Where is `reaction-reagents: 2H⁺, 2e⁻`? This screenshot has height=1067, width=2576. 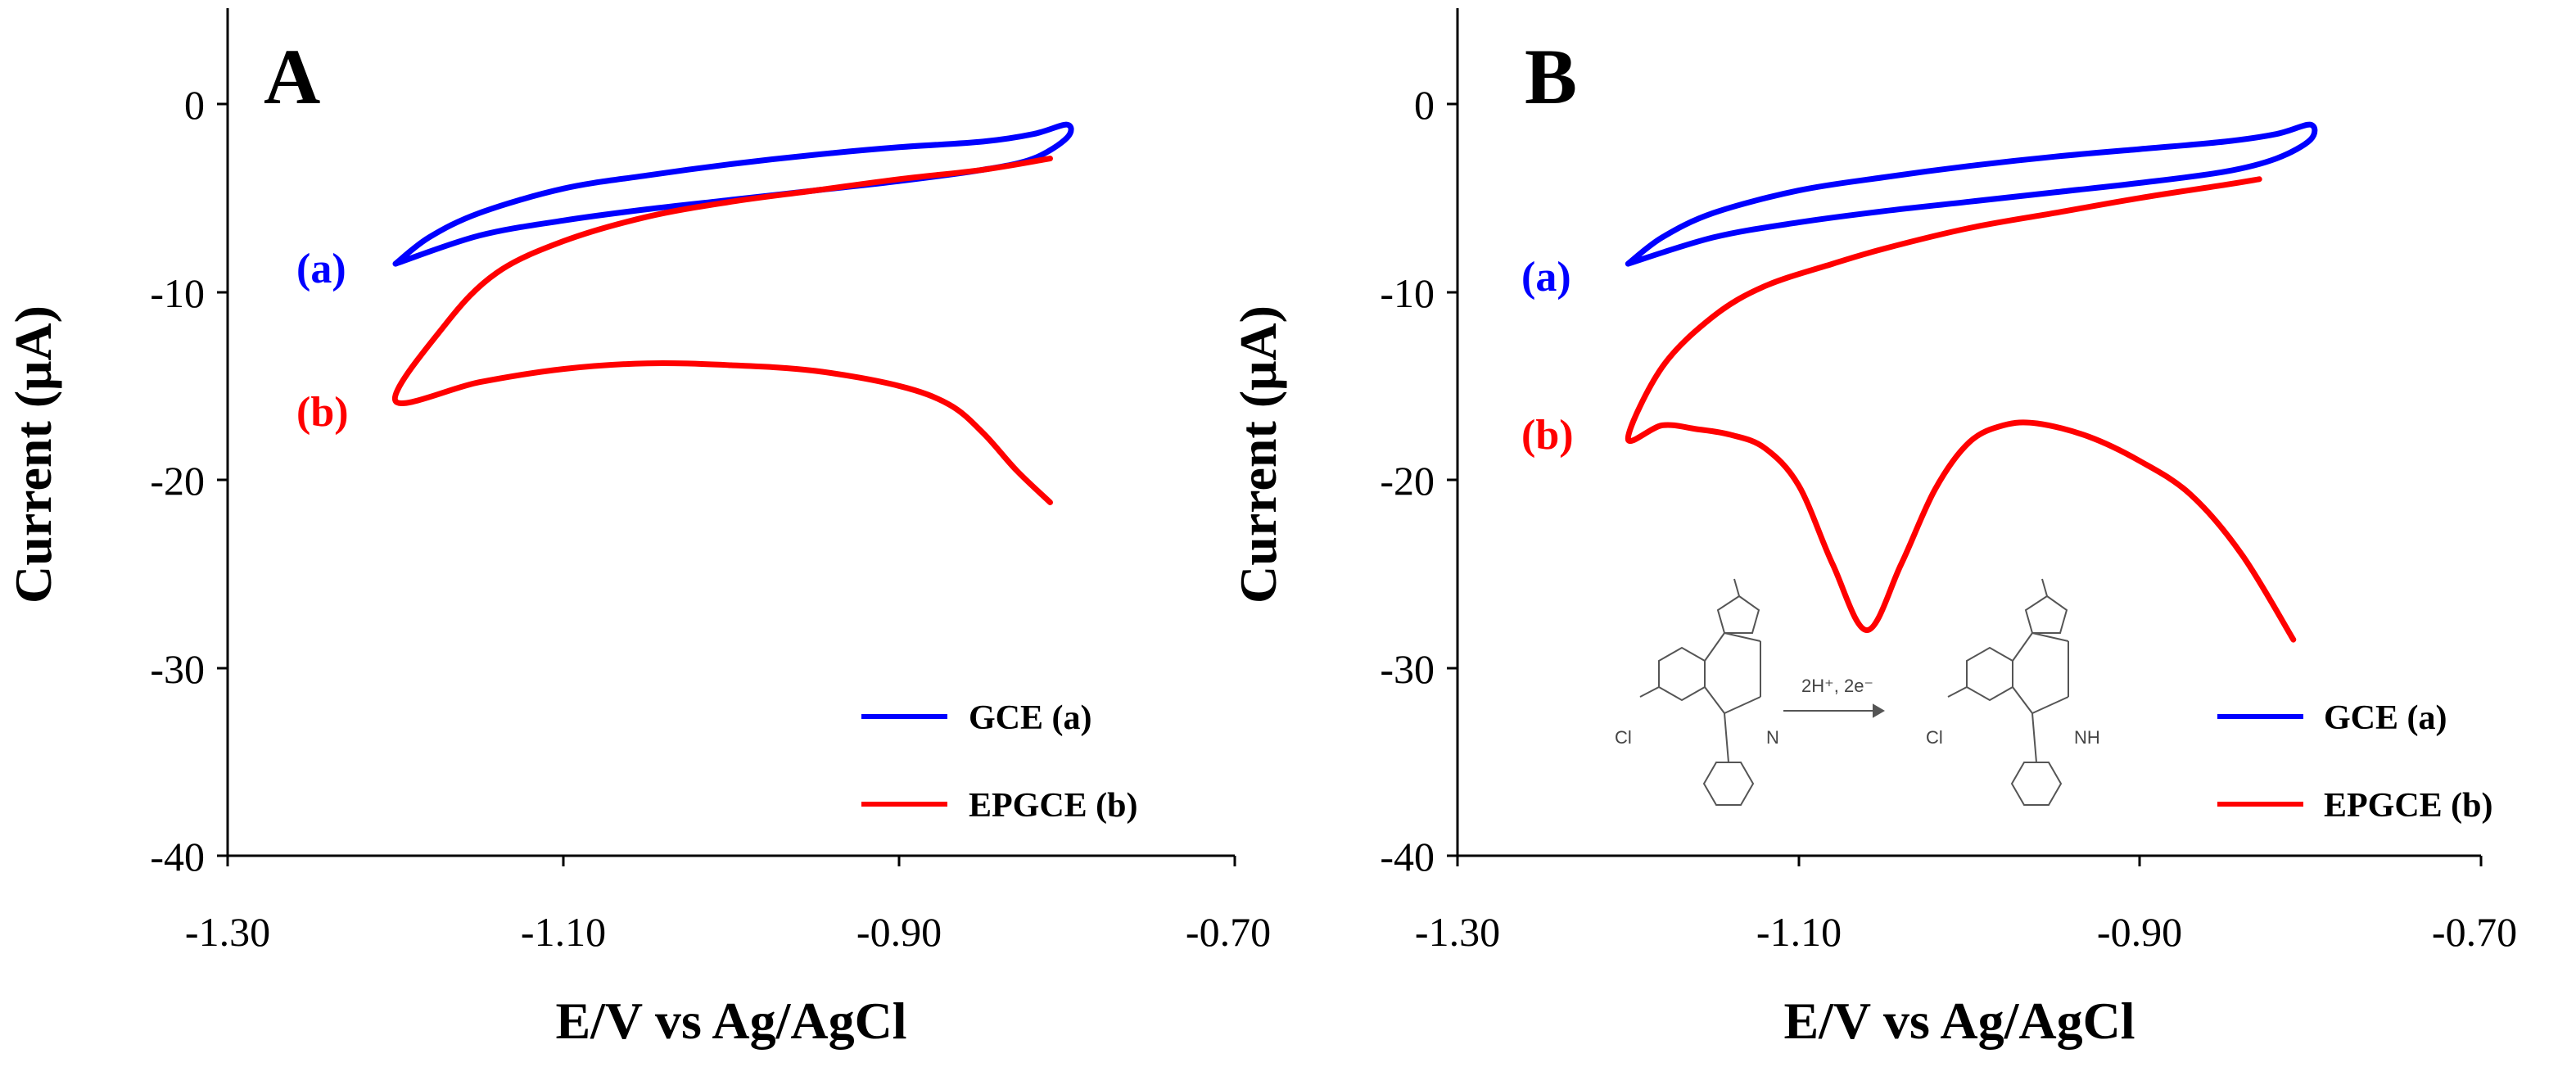 reaction-reagents: 2H⁺, 2e⁻ is located at coordinates (1837, 686).